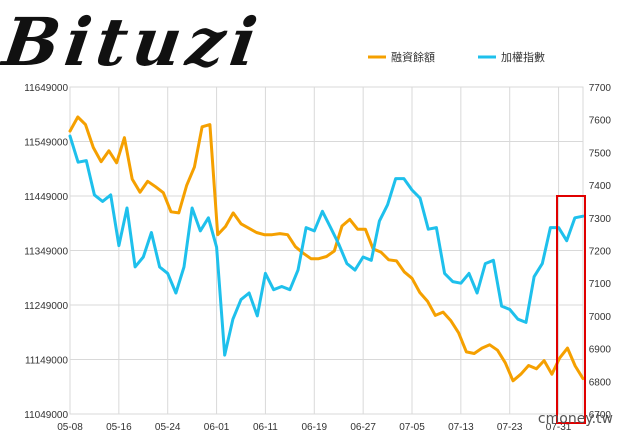 The image size is (619, 435). What do you see at coordinates (571, 309) in the screenshot?
I see `highlight-box` at bounding box center [571, 309].